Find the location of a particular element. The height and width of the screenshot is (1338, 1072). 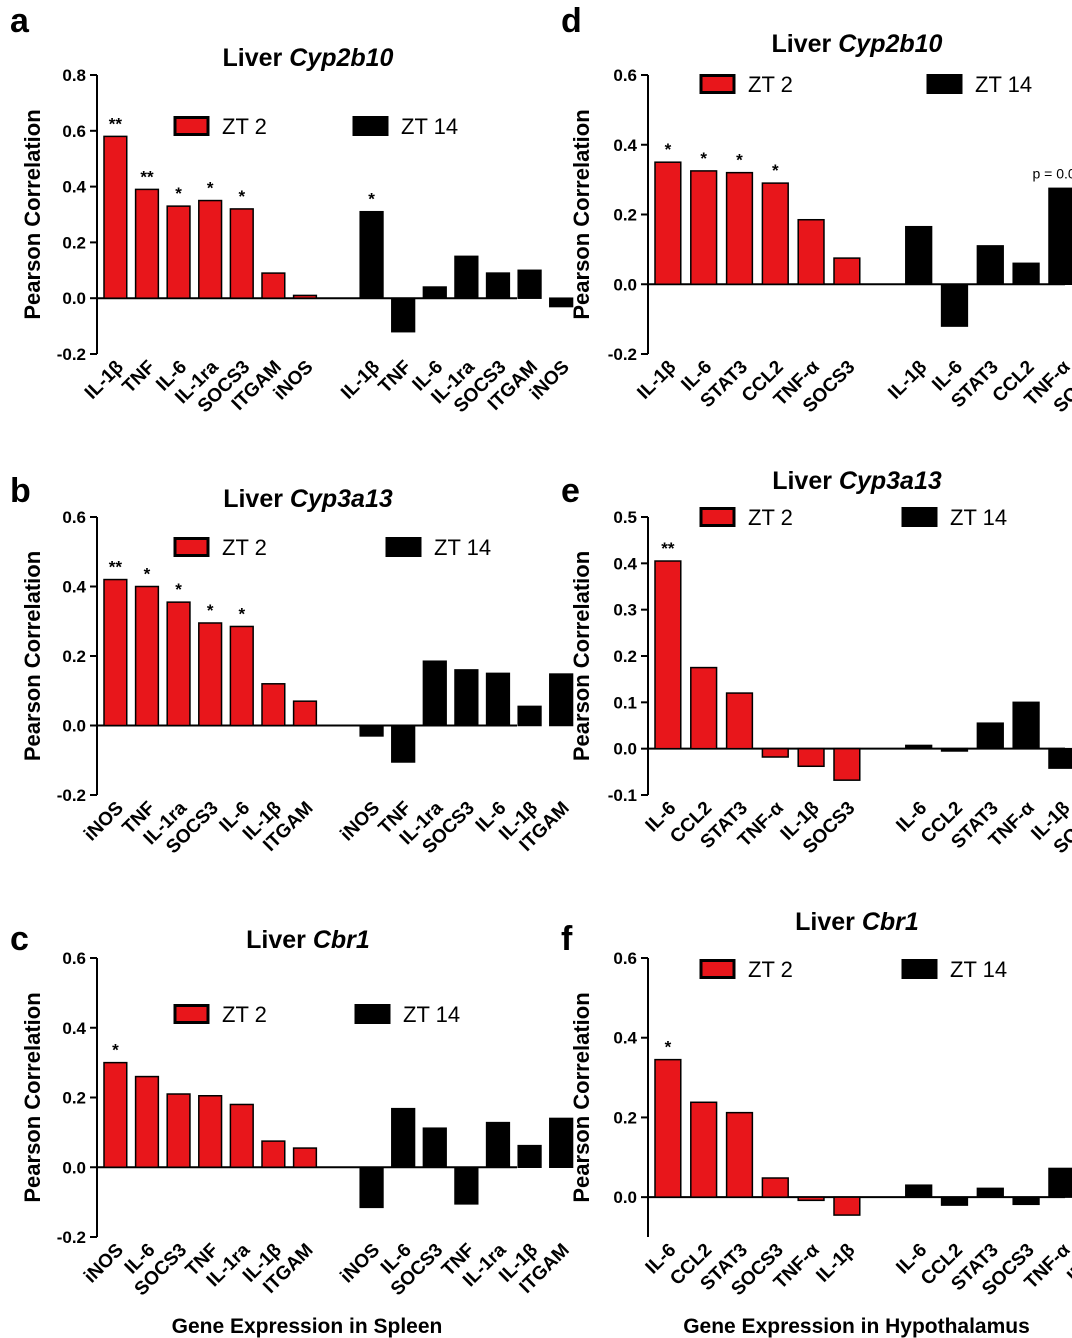

panel-label: b is located at coordinates (20, 491).